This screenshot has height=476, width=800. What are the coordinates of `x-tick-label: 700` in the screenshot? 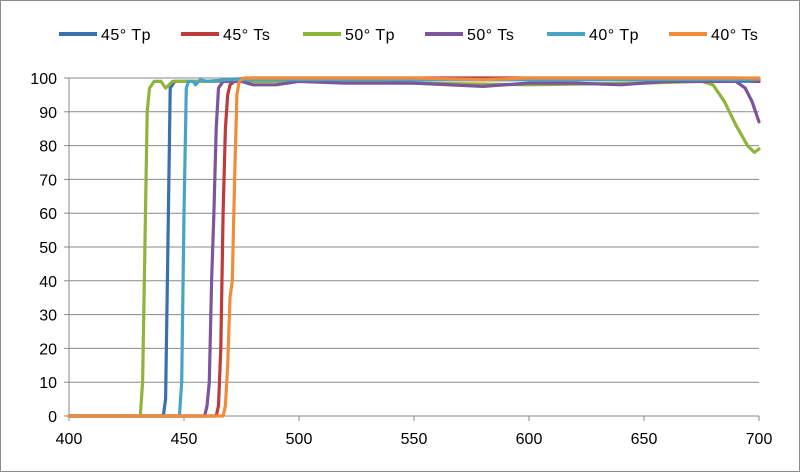 It's located at (759, 439).